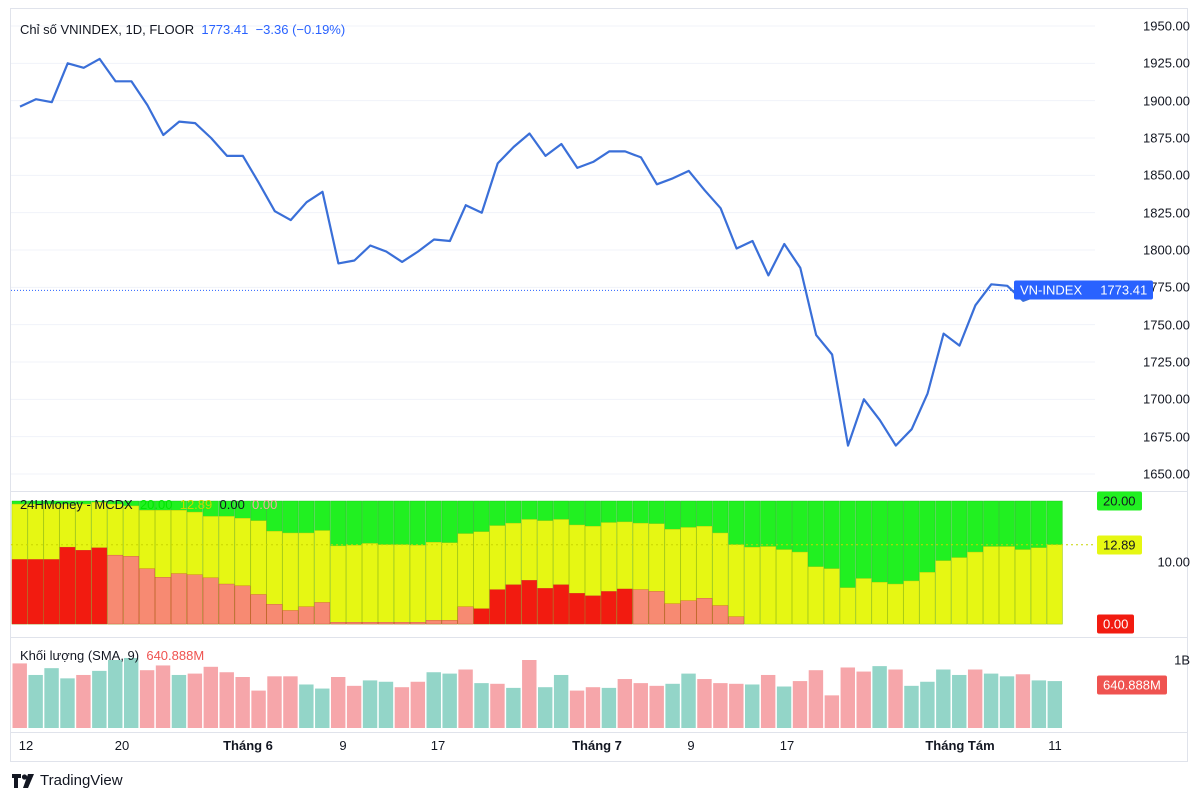 This screenshot has width=1200, height=802. Describe the element at coordinates (26, 745) in the screenshot. I see `x-axis-tick: 12` at that location.